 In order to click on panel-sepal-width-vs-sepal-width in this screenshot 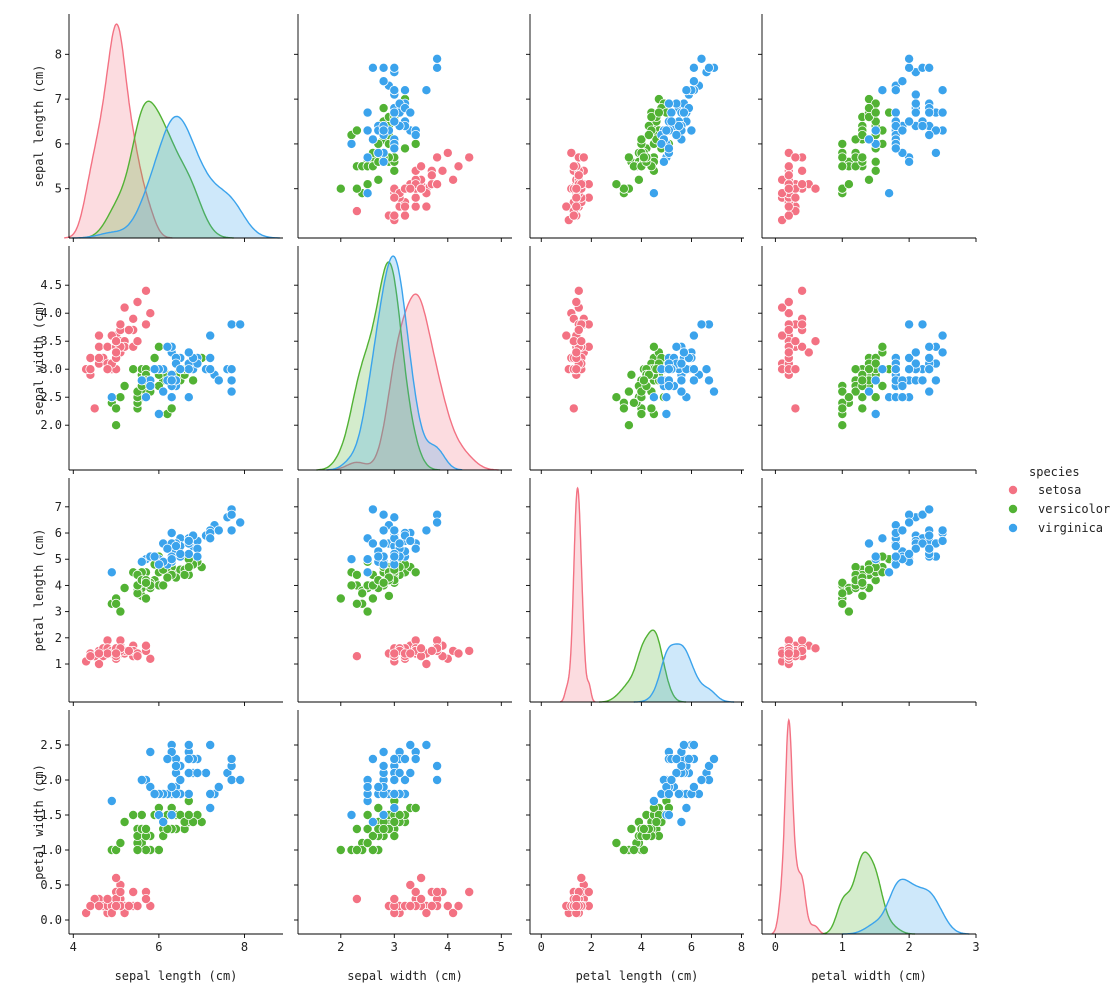, I will do `click(403, 360)`.